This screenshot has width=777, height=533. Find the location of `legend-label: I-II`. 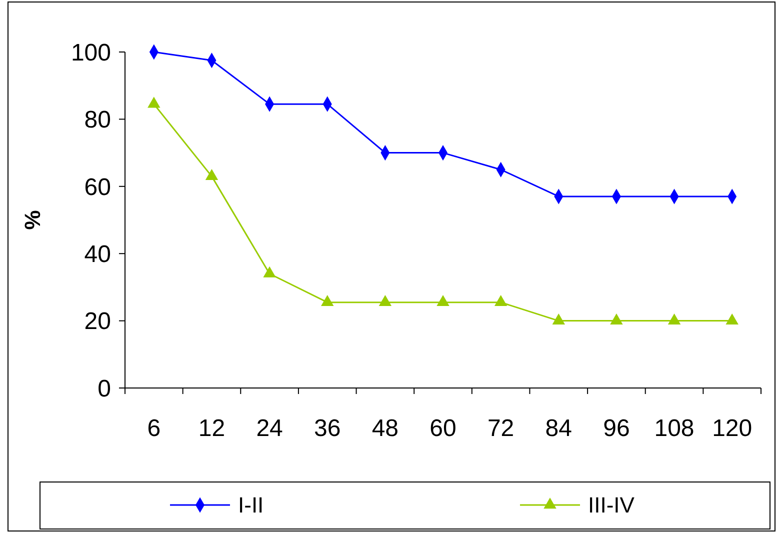

legend-label: I-II is located at coordinates (251, 505).